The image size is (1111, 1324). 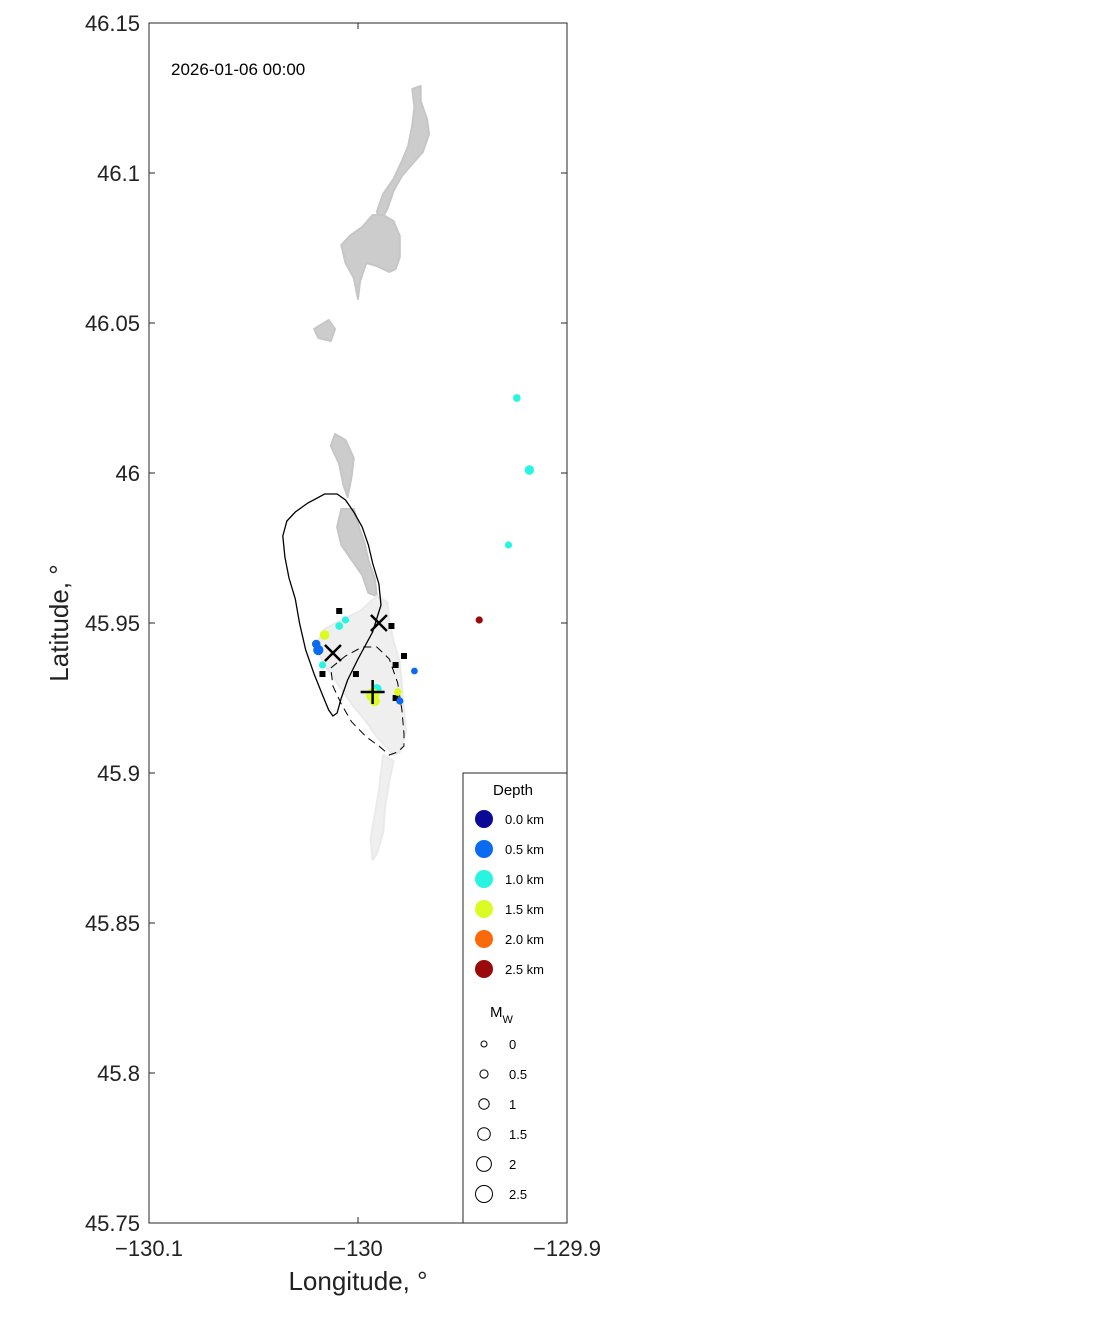 I want to click on y-tick-label: 45.9, so click(x=118, y=773).